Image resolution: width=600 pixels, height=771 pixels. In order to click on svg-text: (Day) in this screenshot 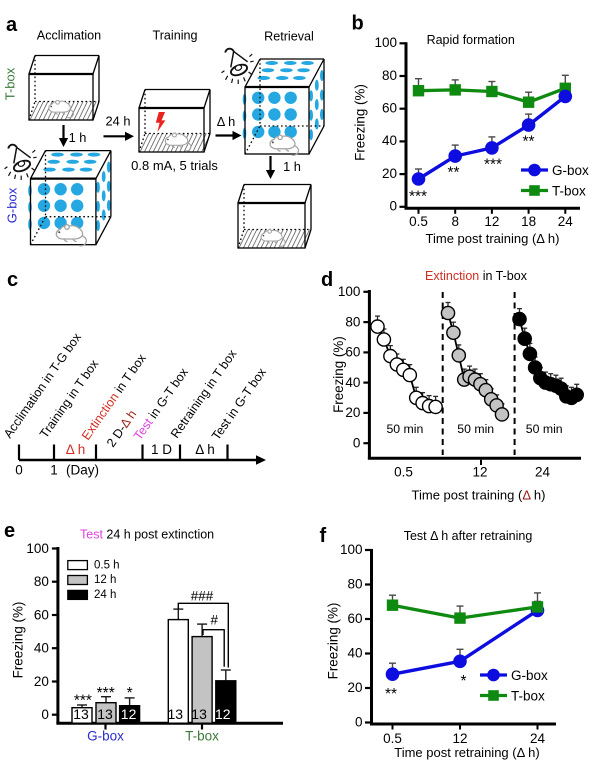, I will do `click(82, 470)`.